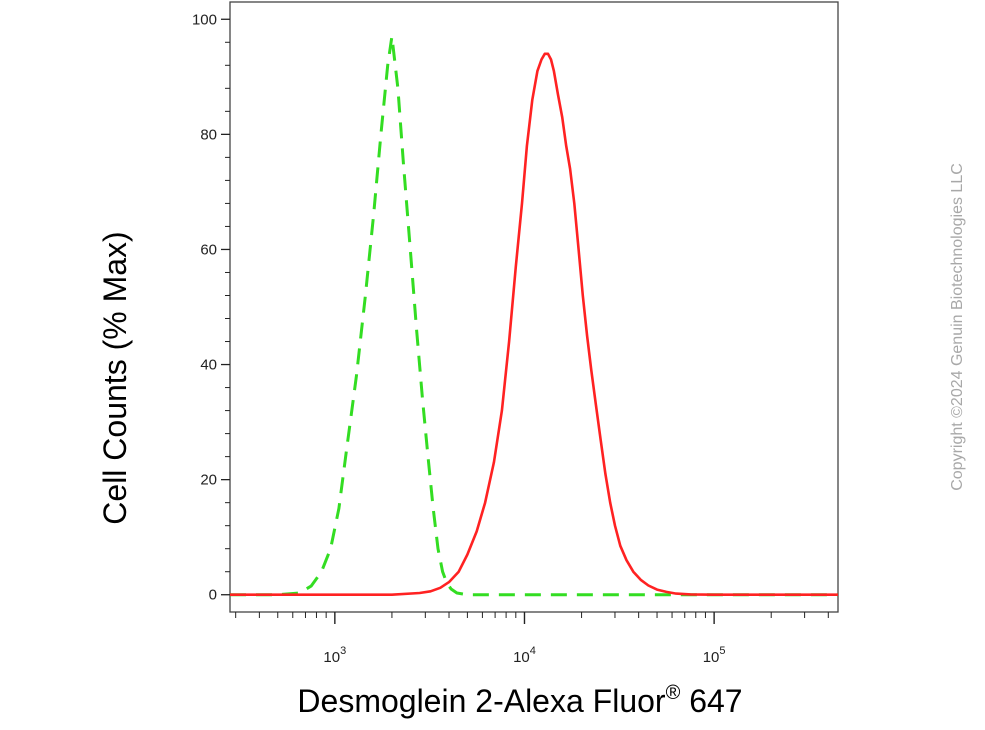 The width and height of the screenshot is (985, 730). I want to click on y-axis: 0 20 40 60 80 100, so click(211, 307).